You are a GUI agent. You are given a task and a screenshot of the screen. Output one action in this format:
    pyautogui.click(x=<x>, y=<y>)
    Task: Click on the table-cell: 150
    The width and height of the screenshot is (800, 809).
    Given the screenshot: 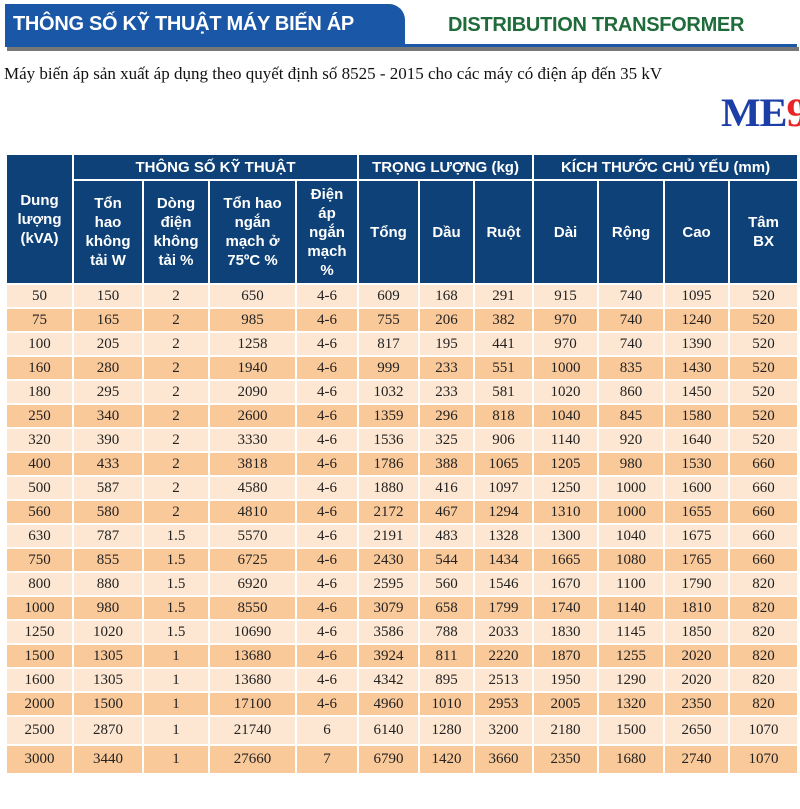 What is the action you would take?
    pyautogui.click(x=108, y=296)
    